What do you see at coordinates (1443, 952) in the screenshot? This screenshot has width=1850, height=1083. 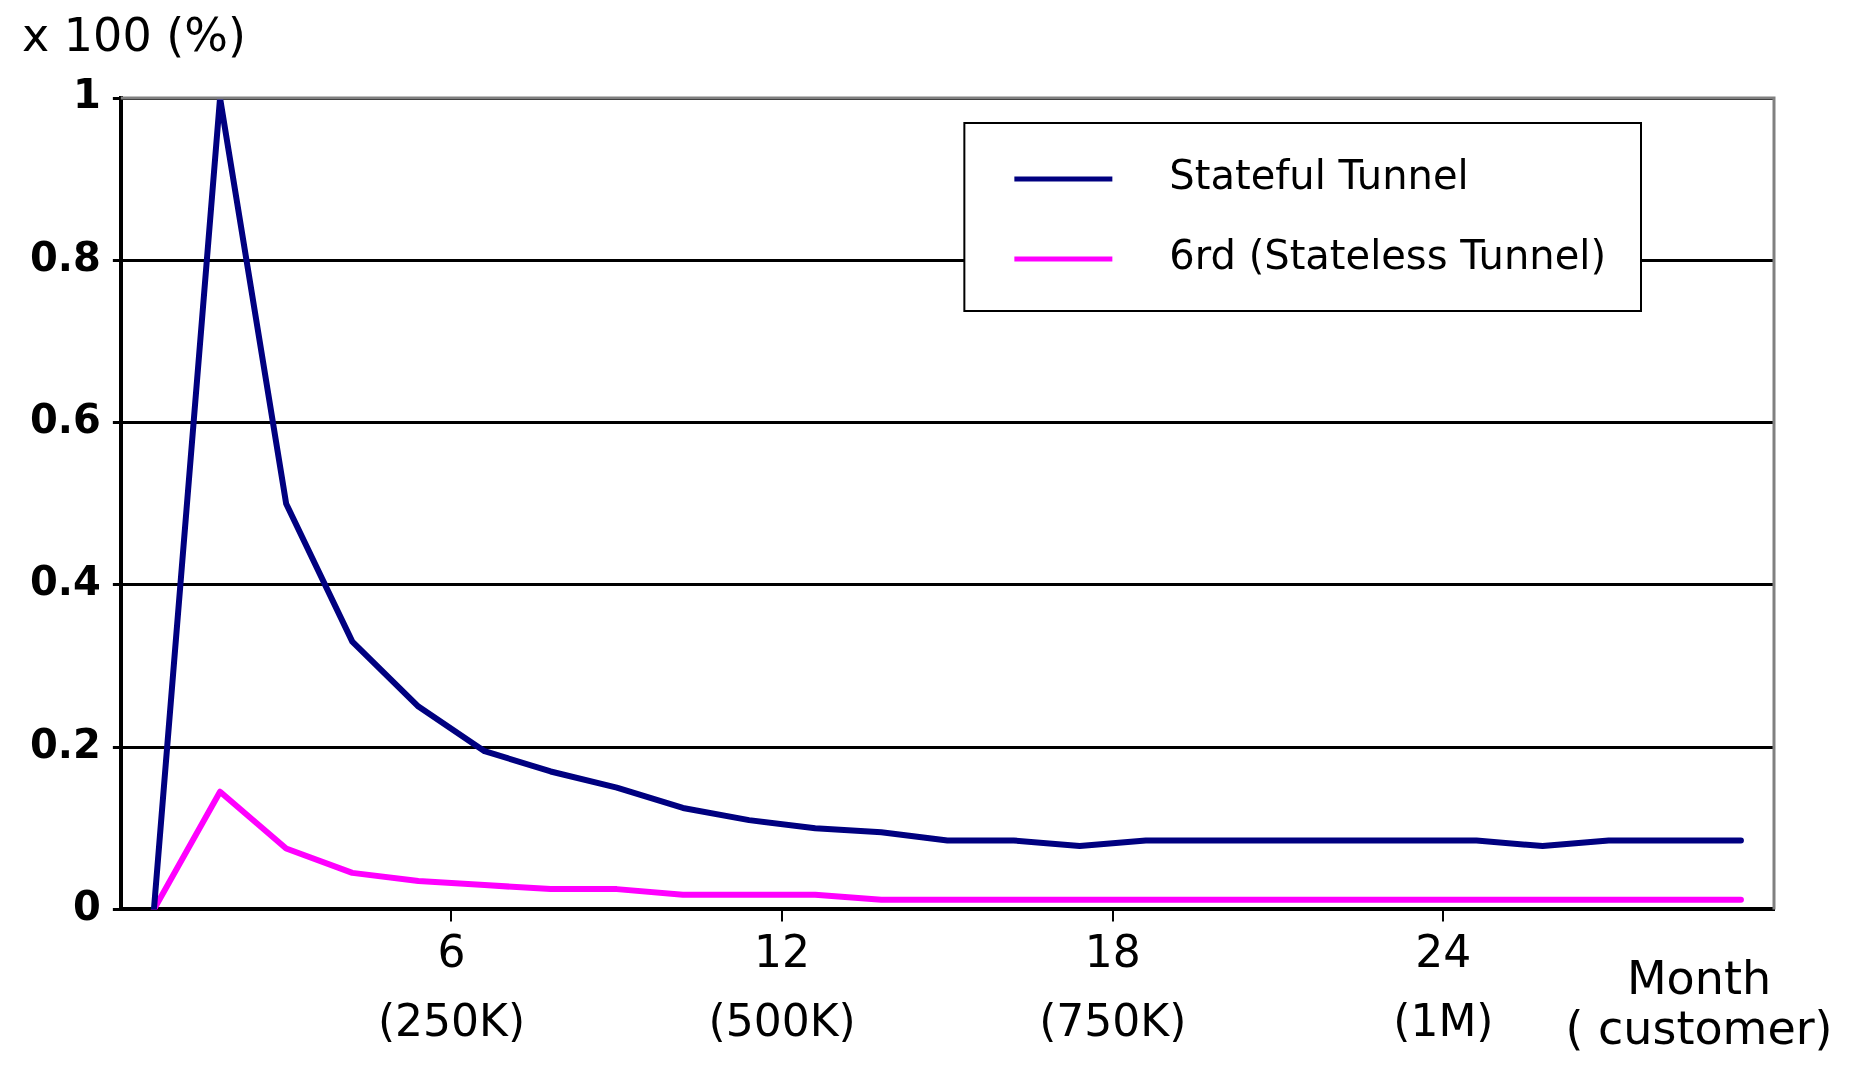 I see `x-tick-label: 24` at bounding box center [1443, 952].